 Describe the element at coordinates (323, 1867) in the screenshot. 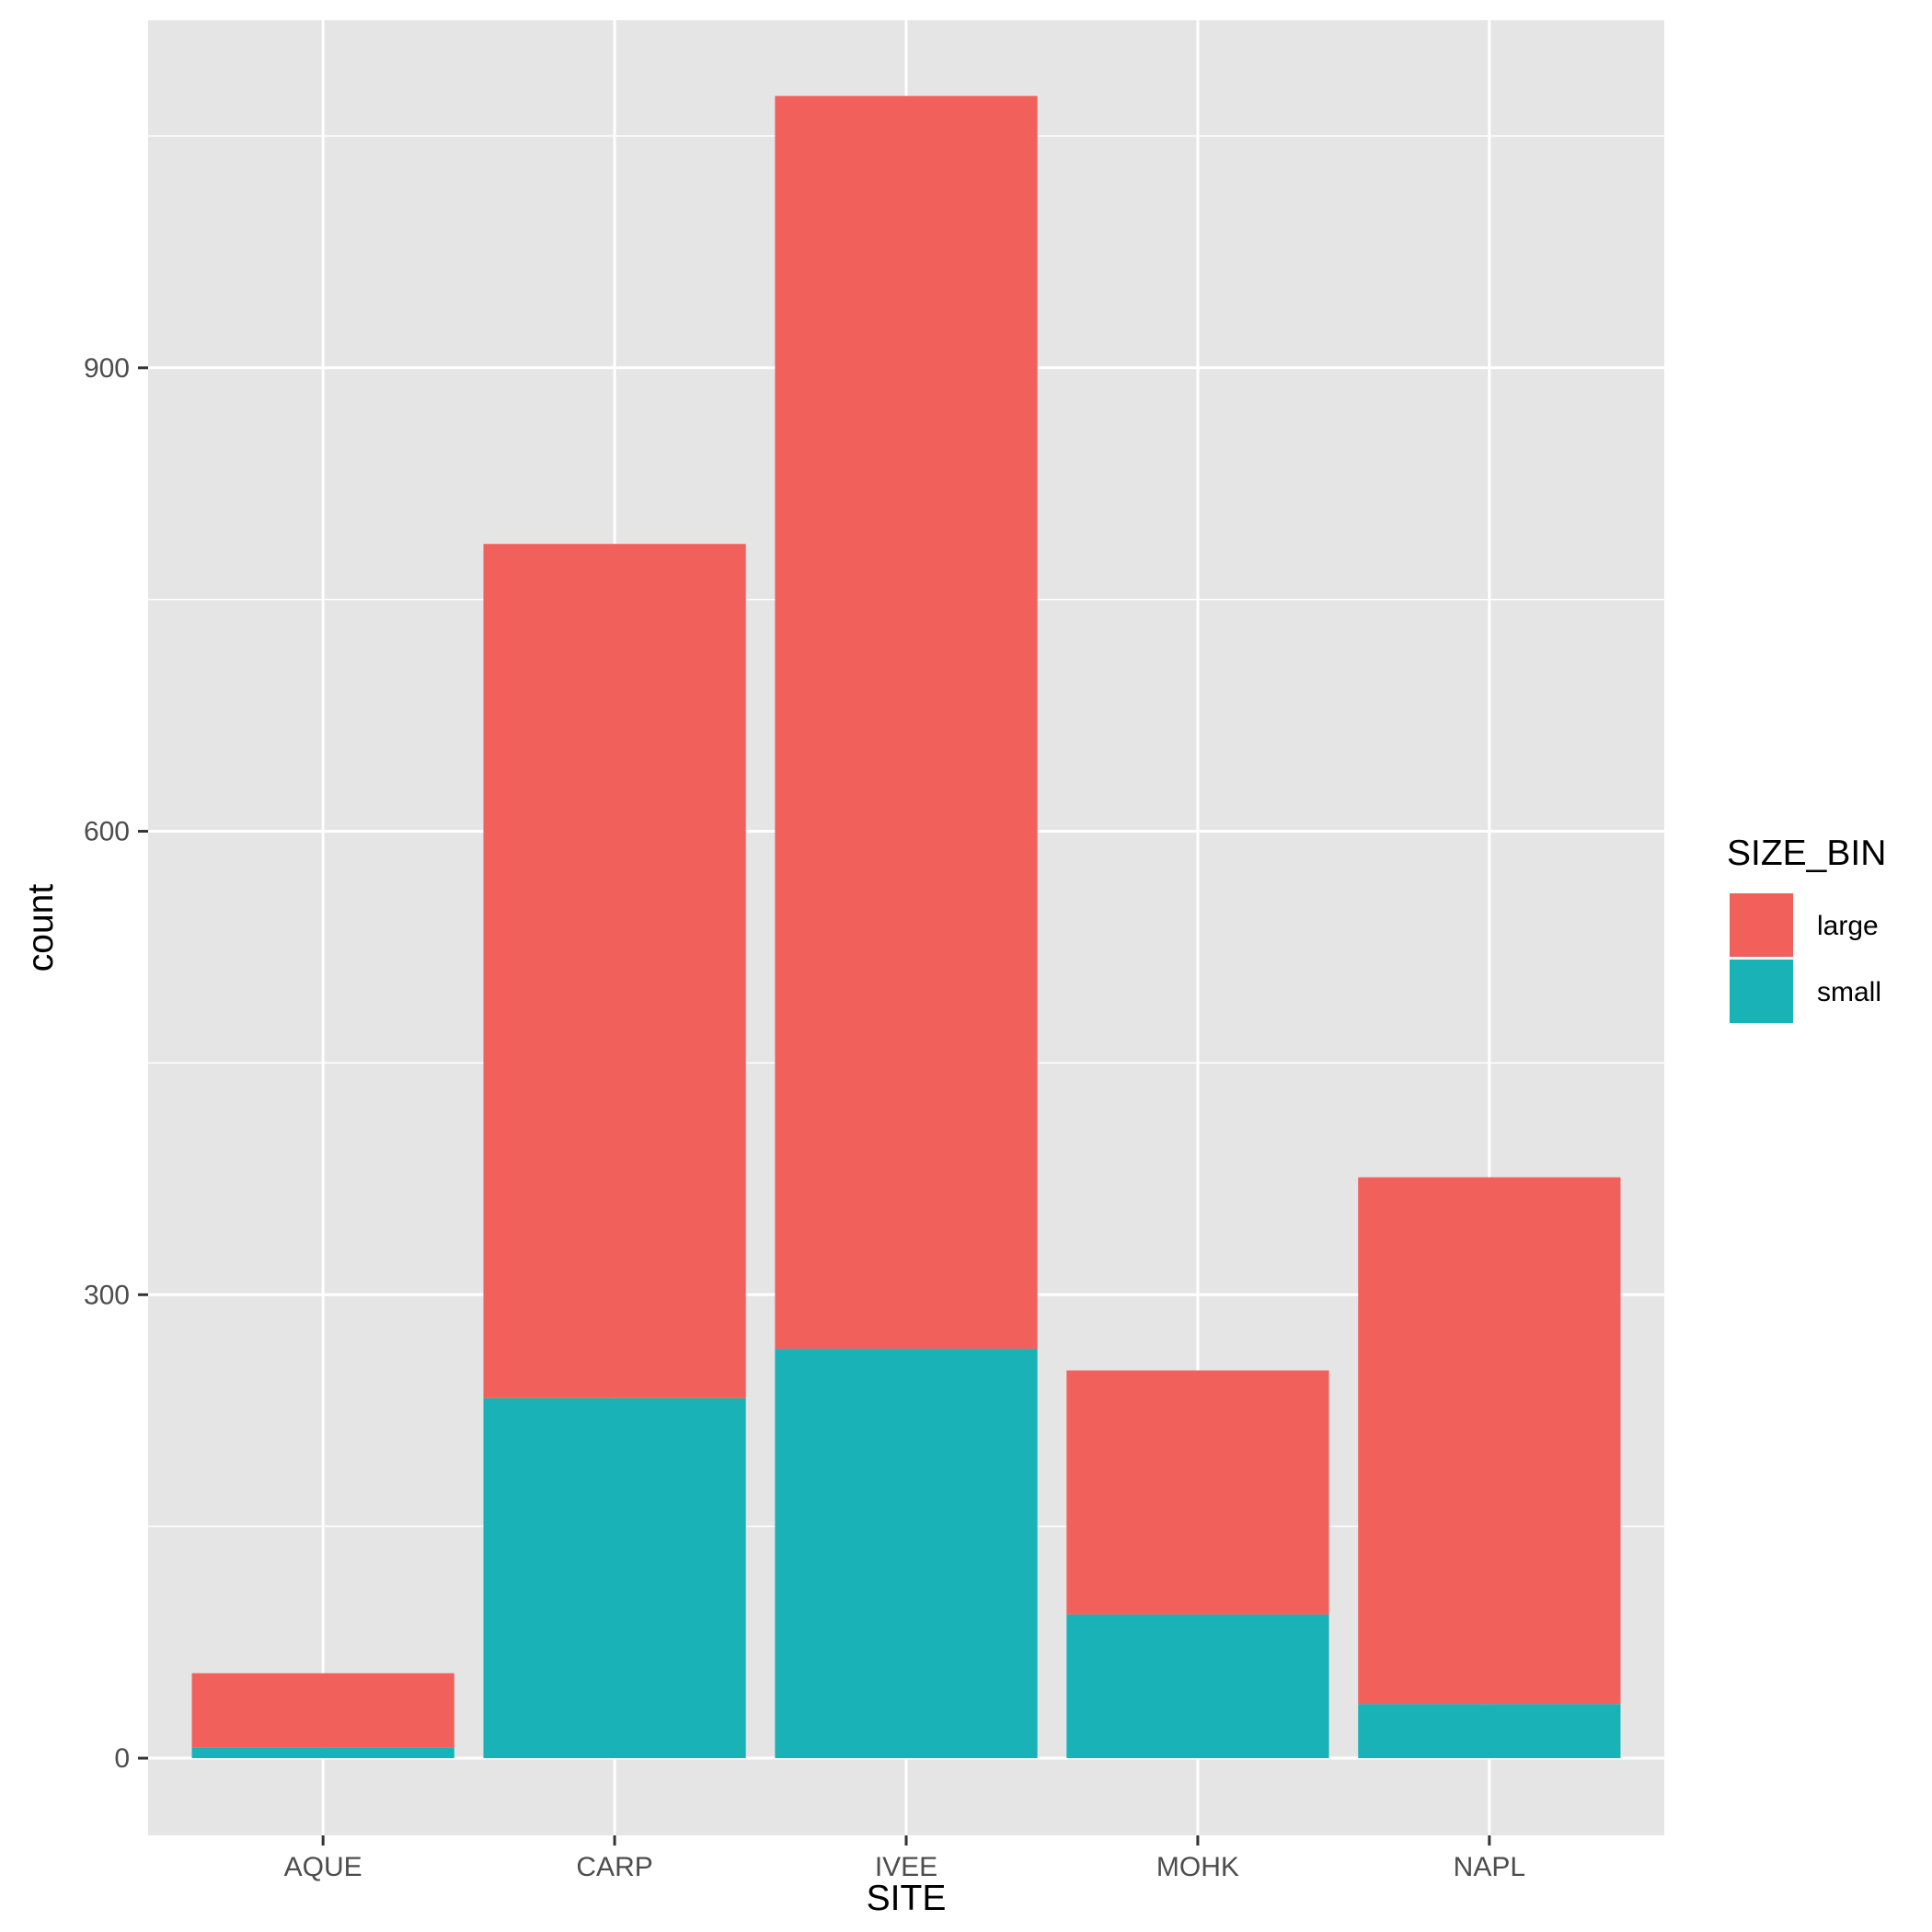

I see `x-tick-label-aque: AQUE` at that location.